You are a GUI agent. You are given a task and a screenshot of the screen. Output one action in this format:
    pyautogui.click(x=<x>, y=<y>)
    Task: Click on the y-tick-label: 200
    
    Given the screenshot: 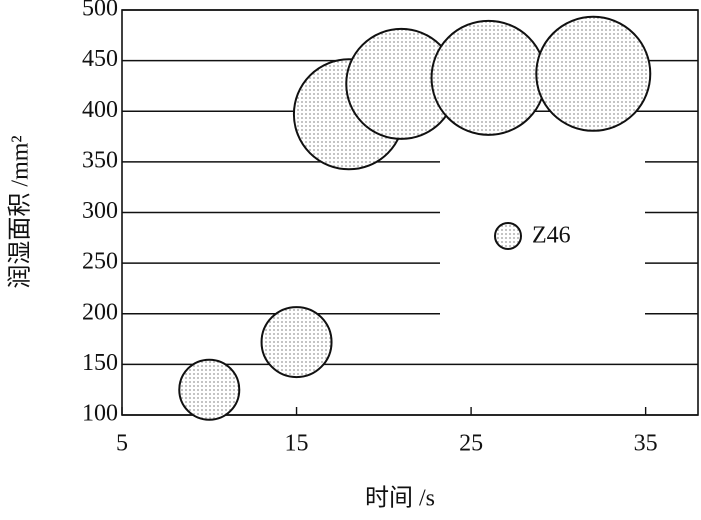 What is the action you would take?
    pyautogui.click(x=100, y=312)
    